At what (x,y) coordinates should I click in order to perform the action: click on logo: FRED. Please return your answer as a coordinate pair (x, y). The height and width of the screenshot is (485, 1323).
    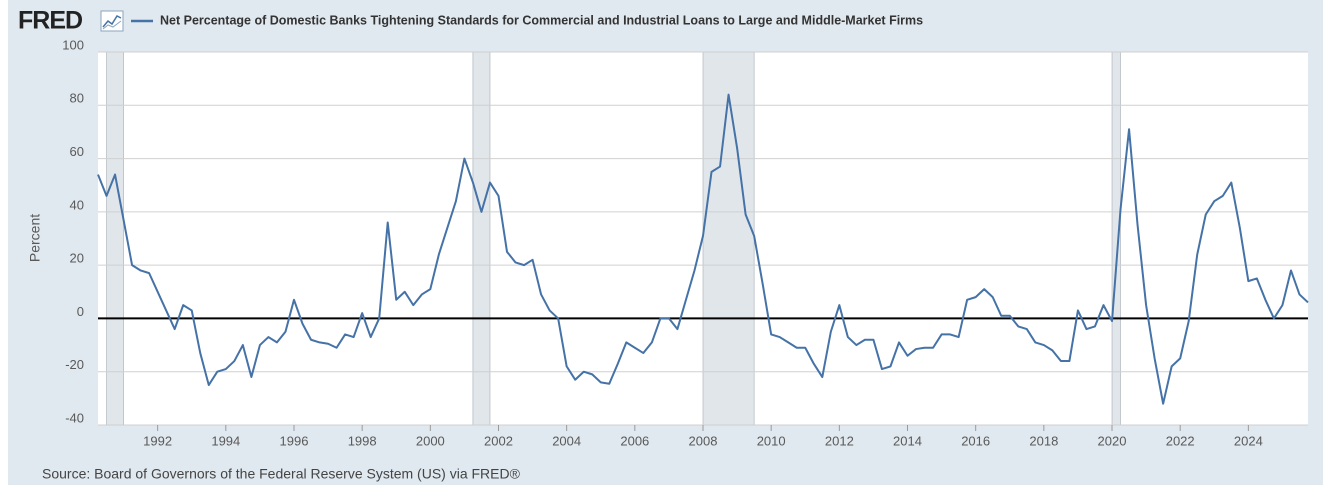
    Looking at the image, I should click on (50, 21).